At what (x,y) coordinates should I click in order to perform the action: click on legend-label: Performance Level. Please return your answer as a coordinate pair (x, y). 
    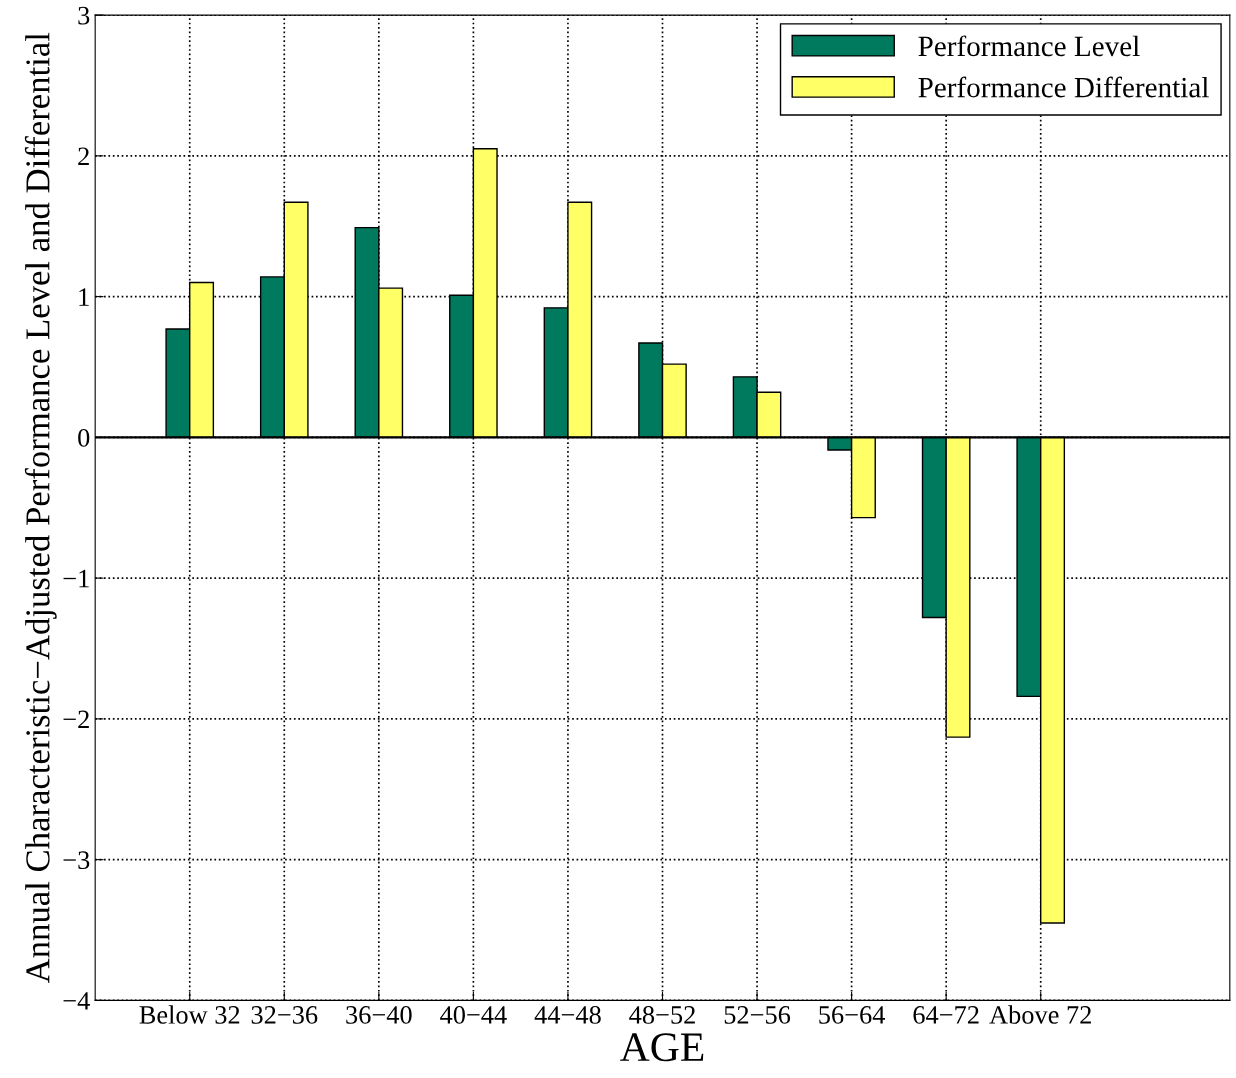
    Looking at the image, I should click on (1029, 46).